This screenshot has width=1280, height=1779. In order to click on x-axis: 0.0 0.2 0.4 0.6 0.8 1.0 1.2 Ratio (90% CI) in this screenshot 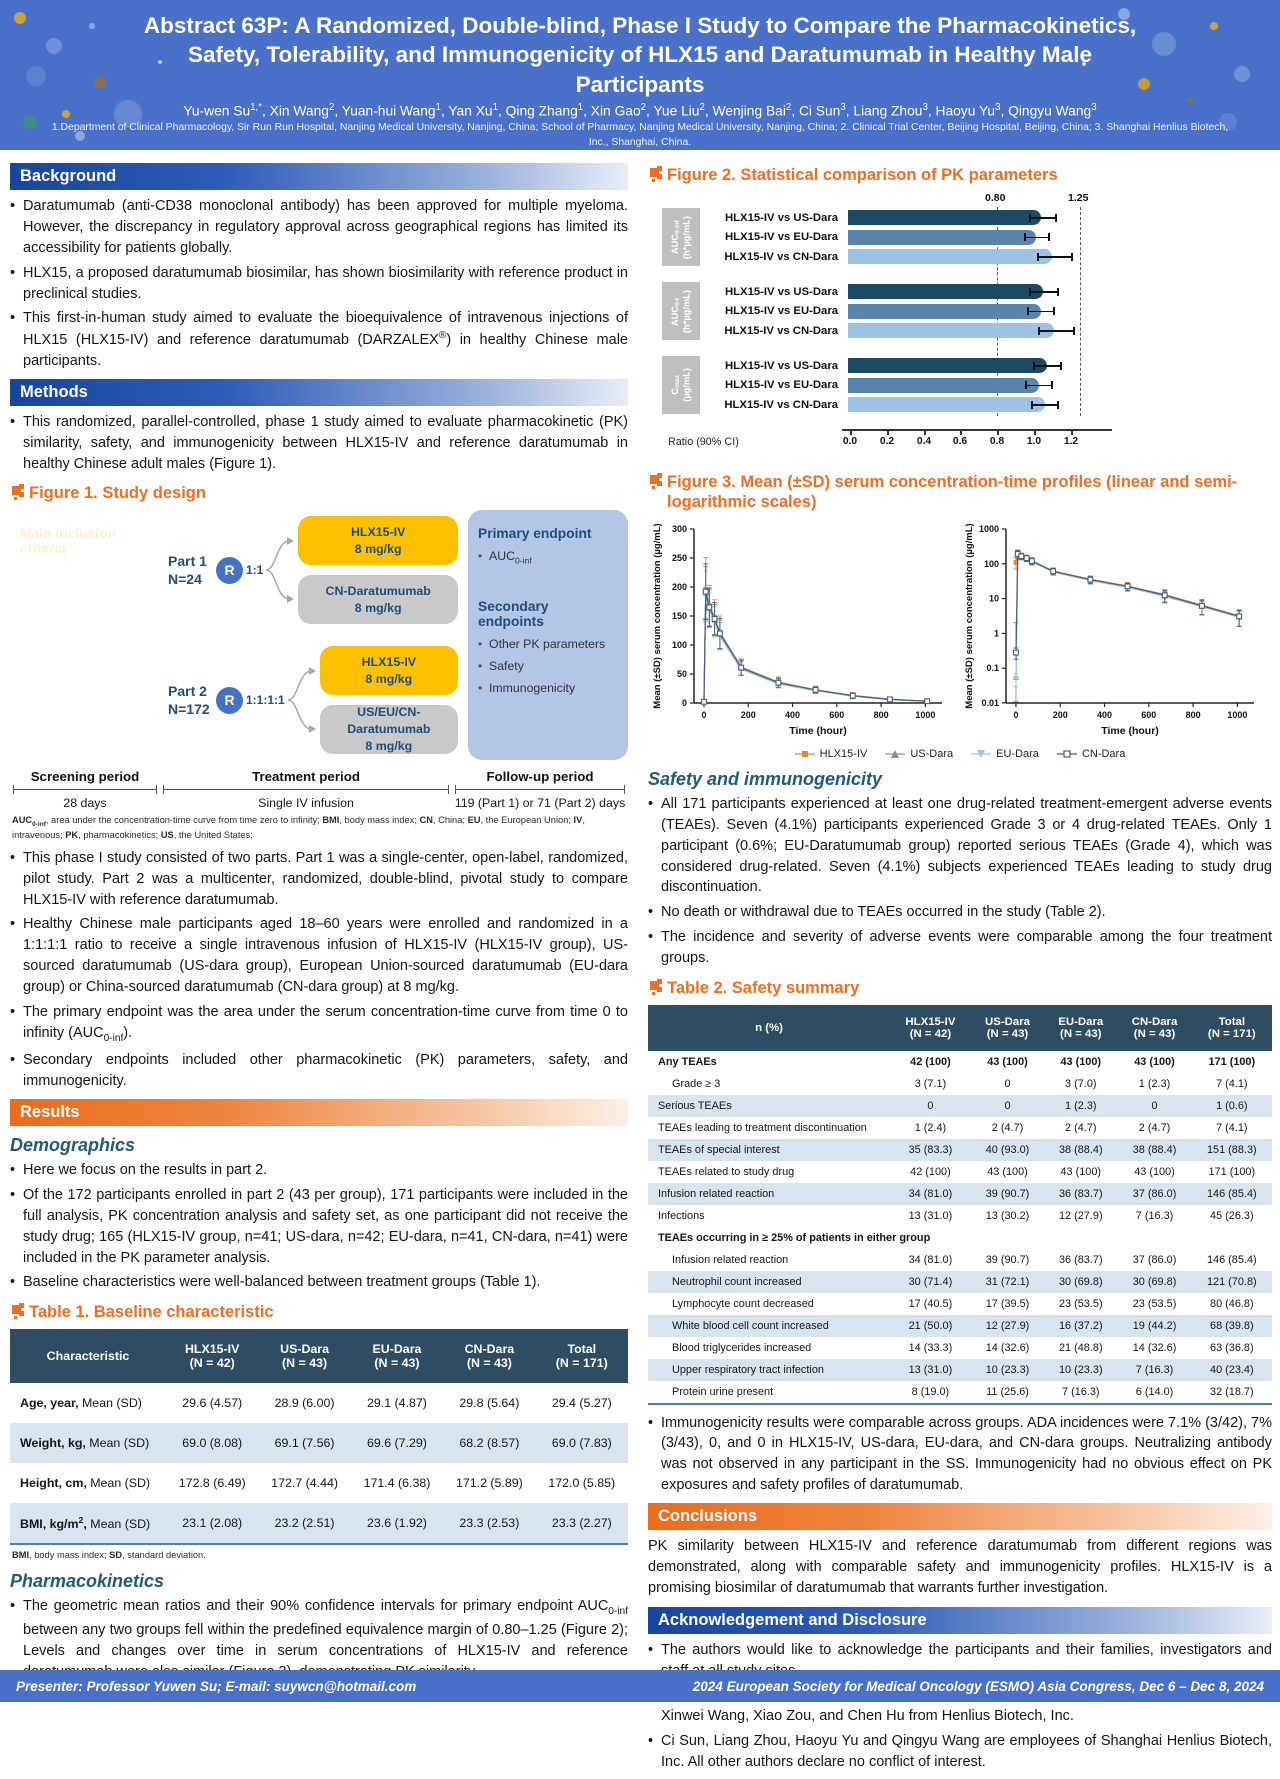, I will do `click(967, 445)`.